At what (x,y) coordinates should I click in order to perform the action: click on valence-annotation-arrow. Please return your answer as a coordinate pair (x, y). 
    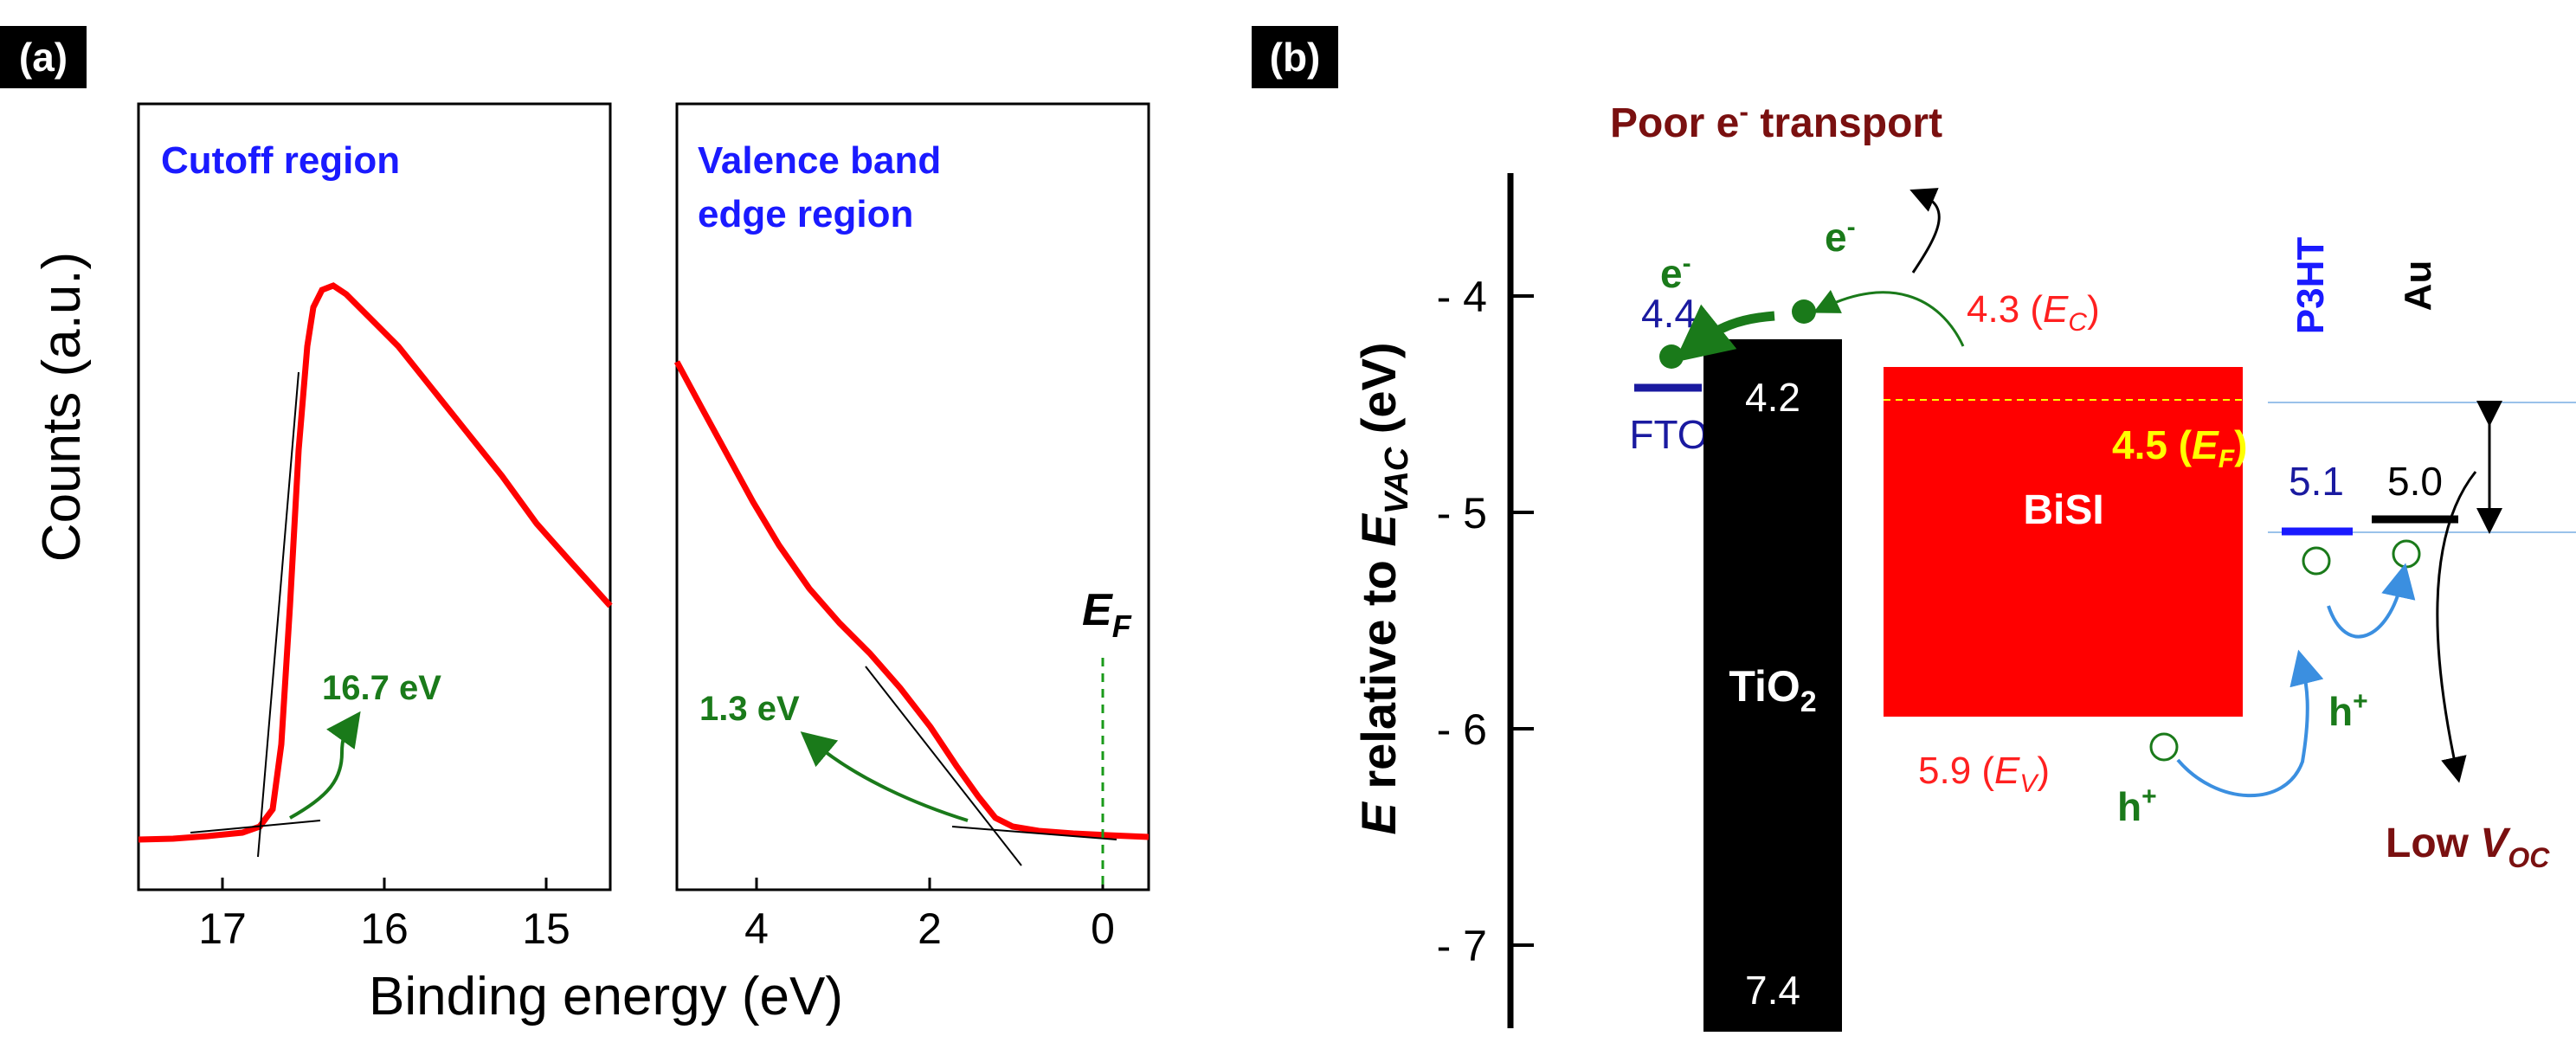
    Looking at the image, I should click on (884, 776).